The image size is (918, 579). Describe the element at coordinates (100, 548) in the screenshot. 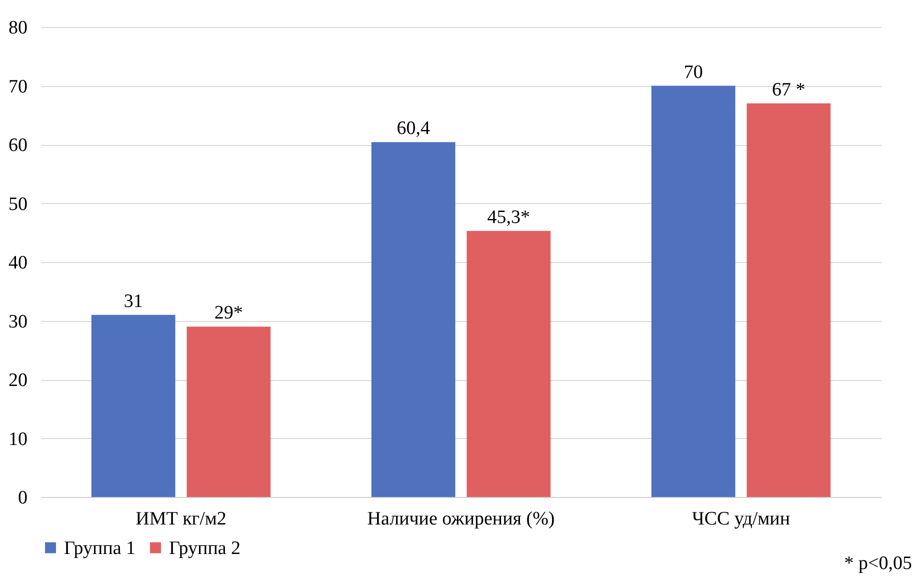

I see `legend-label: Группа 1` at that location.